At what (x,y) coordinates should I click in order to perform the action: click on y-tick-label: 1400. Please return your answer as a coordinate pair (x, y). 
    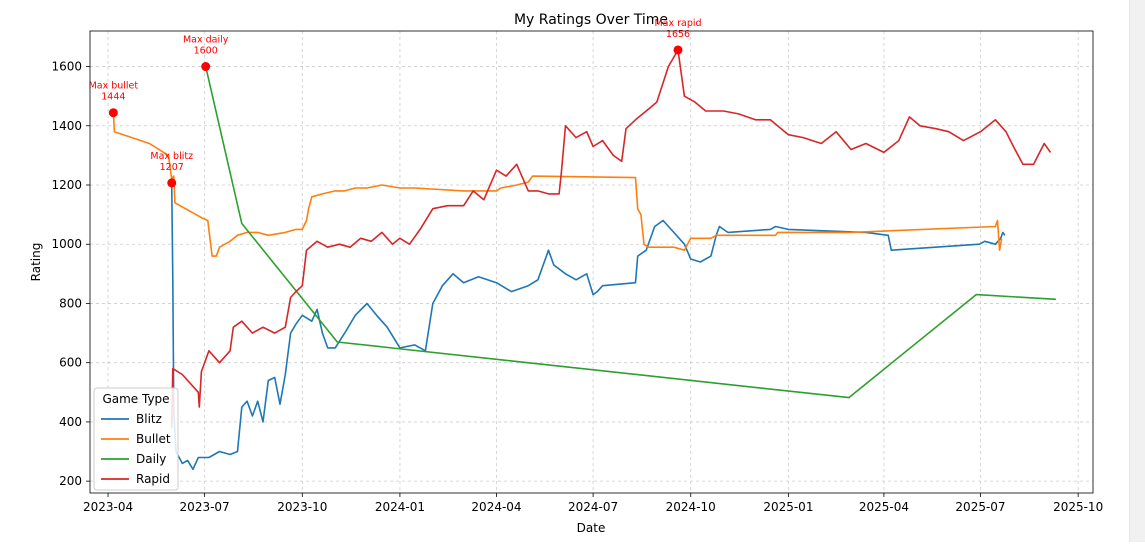
    Looking at the image, I should click on (66, 126).